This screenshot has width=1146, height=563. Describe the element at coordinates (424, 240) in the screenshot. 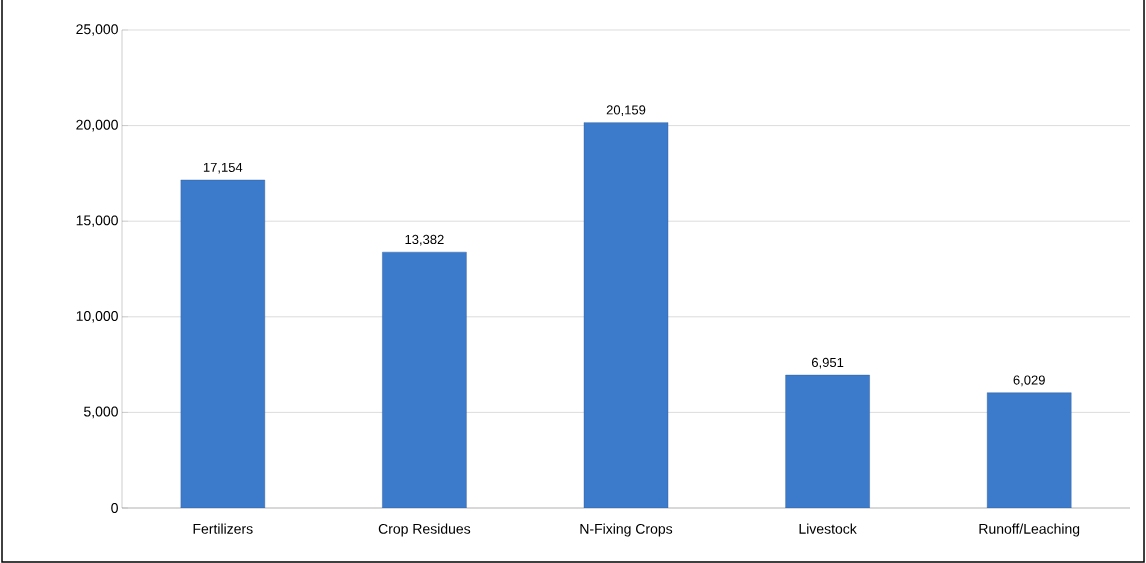

I see `data-label: 13,382` at that location.